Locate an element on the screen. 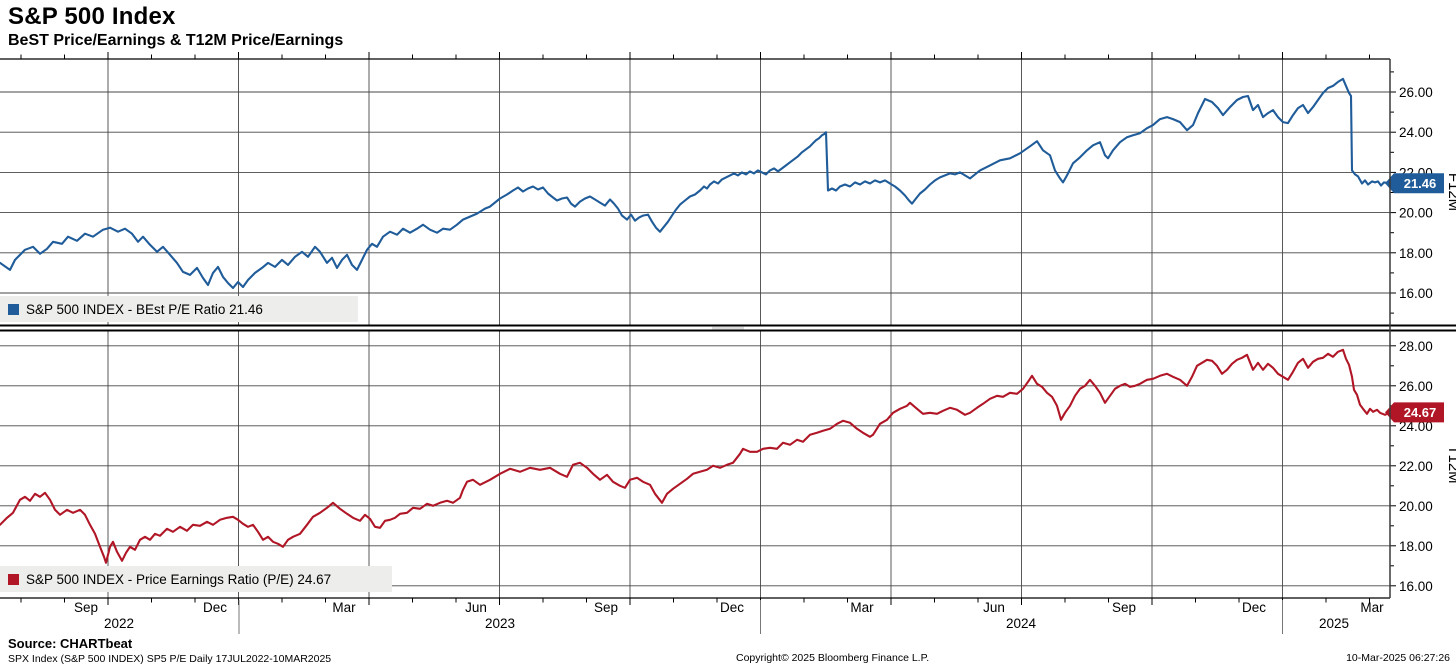  last-value-badge-bottom is located at coordinates (1414, 412).